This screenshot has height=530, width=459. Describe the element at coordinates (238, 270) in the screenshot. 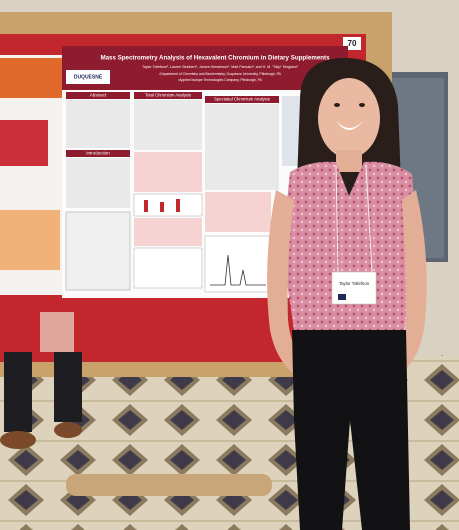

I see `chromatogram-trace` at that location.